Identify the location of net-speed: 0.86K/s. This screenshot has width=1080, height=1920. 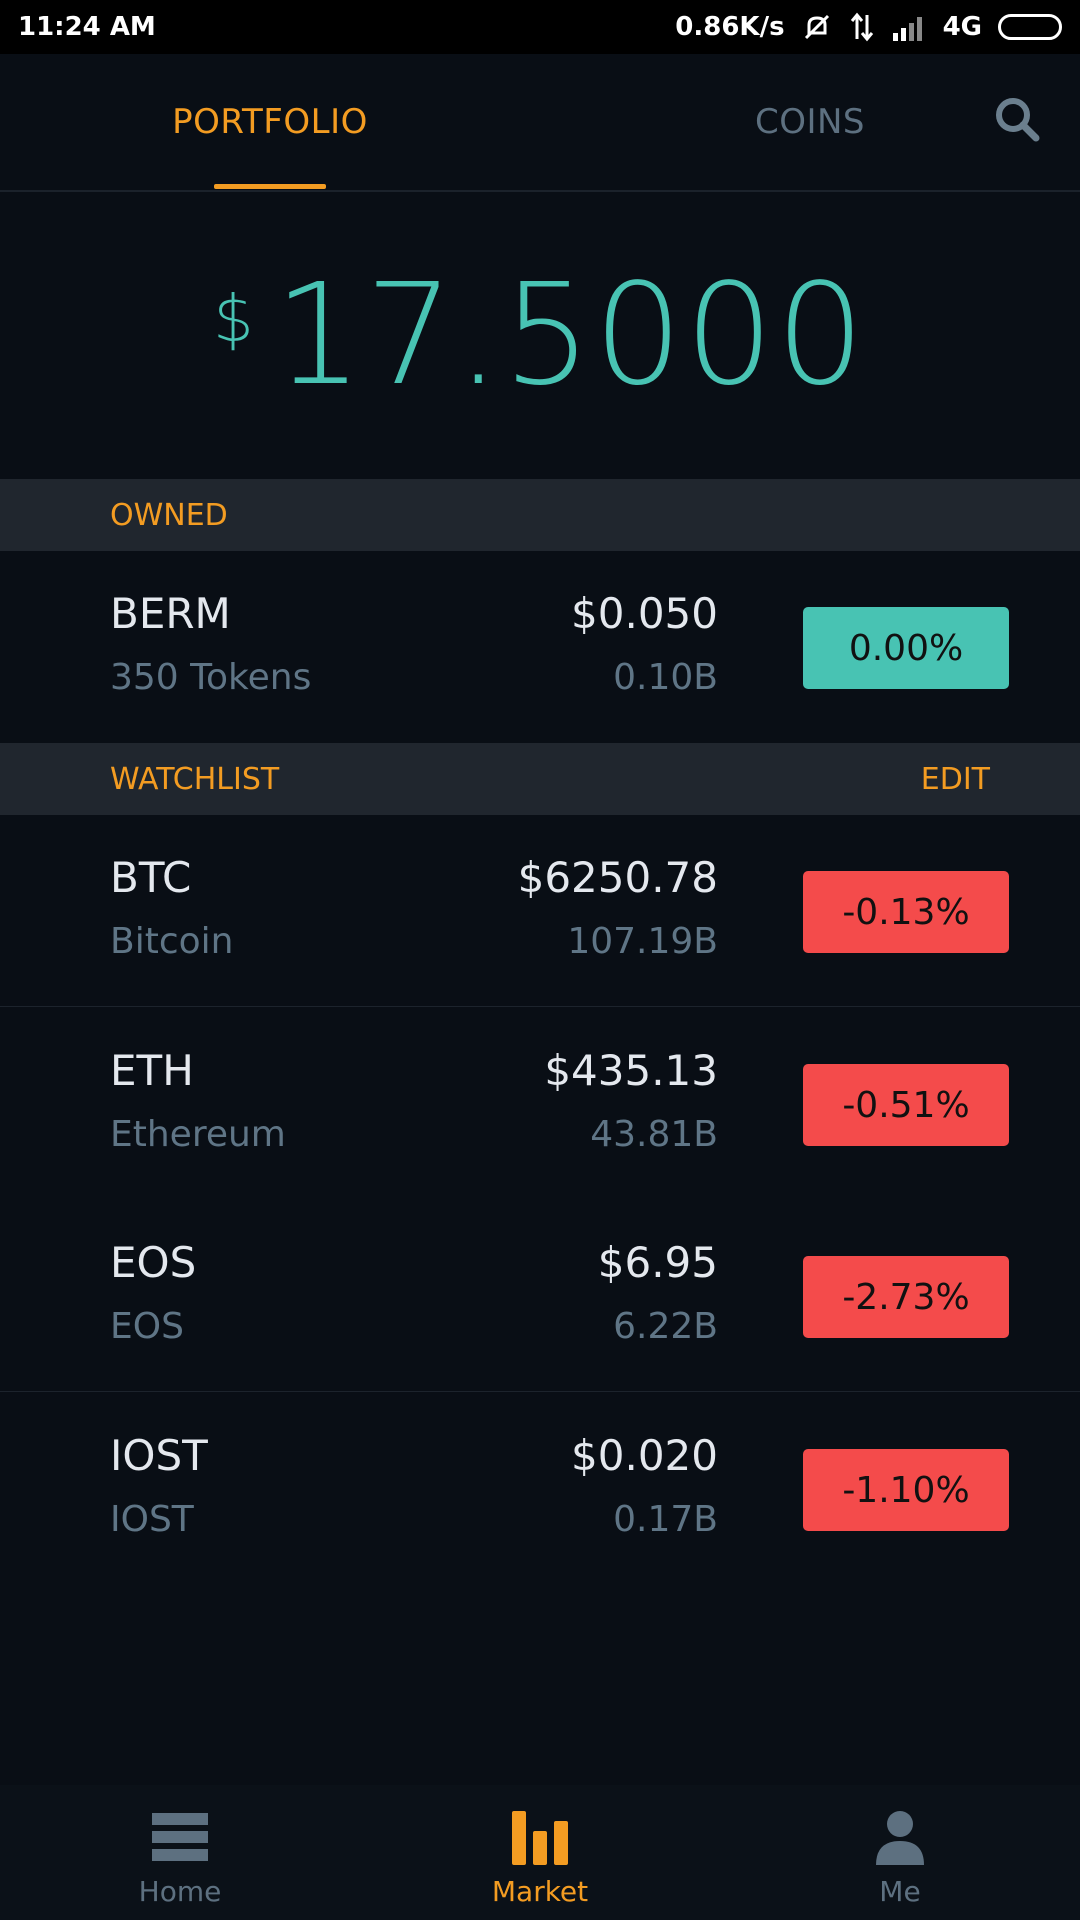
(730, 27).